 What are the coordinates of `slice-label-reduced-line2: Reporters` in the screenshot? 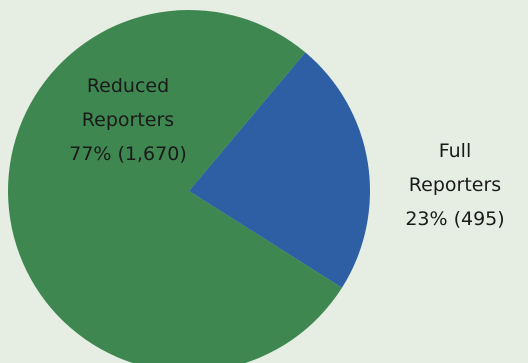 It's located at (128, 120).